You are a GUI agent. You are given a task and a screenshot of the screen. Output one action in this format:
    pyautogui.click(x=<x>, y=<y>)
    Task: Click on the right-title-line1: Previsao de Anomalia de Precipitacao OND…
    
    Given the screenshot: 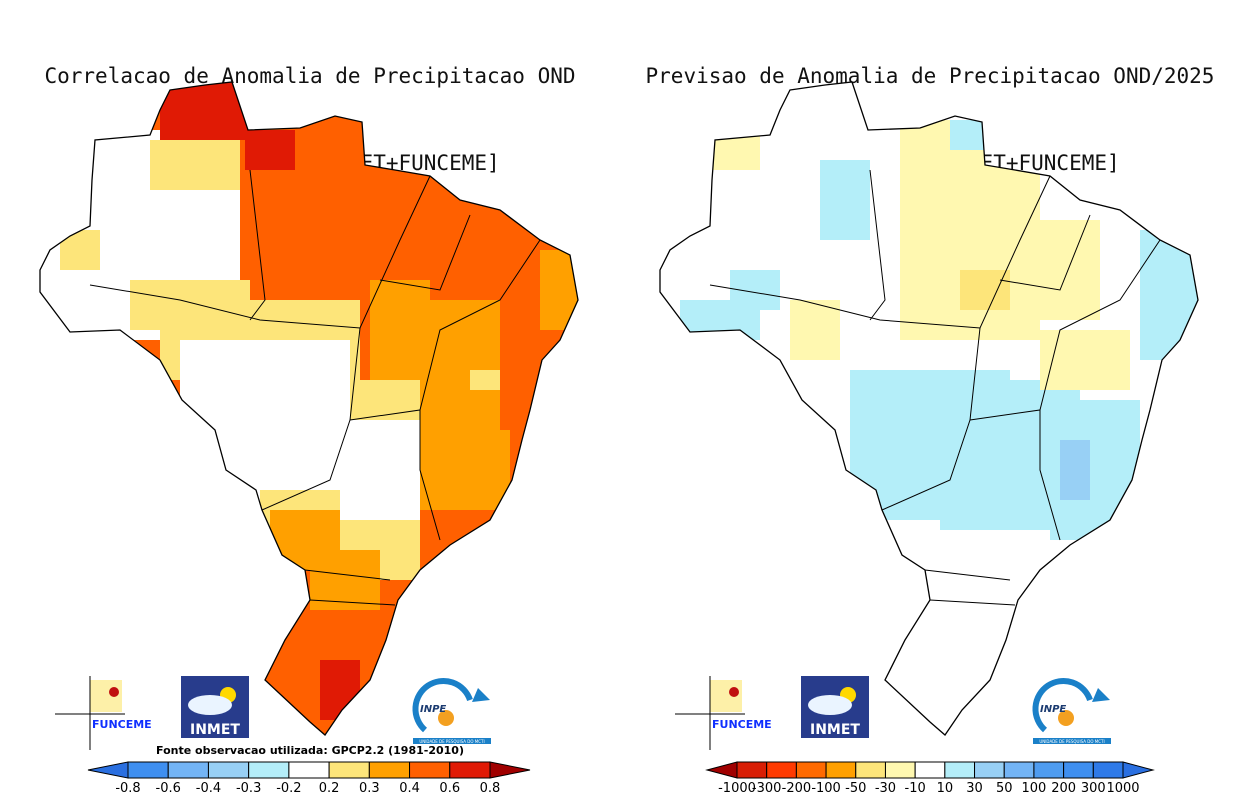 What is the action you would take?
    pyautogui.click(x=930, y=76)
    